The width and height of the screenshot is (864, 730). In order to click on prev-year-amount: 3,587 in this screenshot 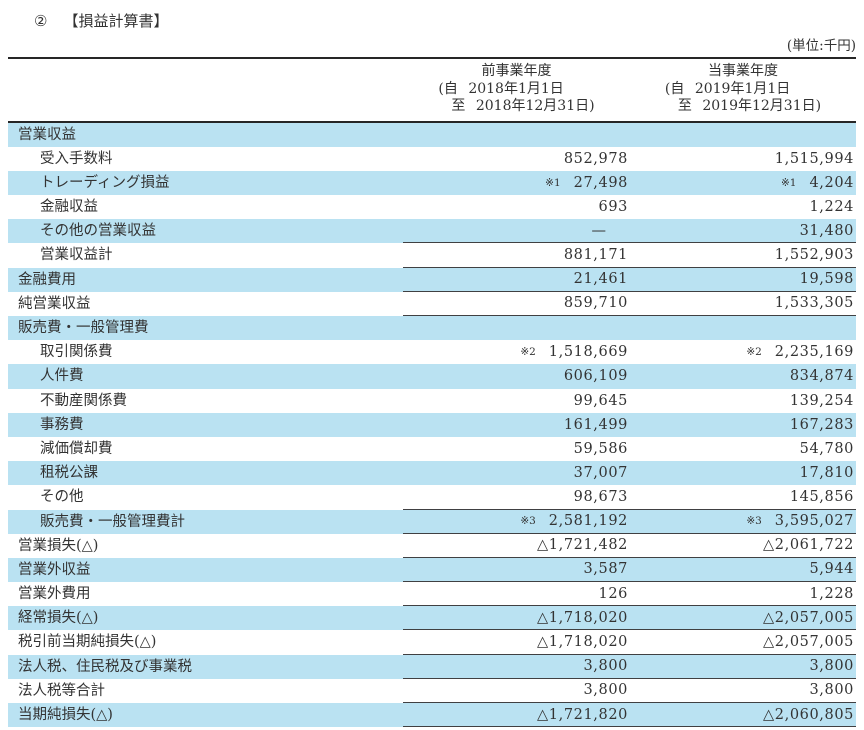, I will do `click(605, 569)`.